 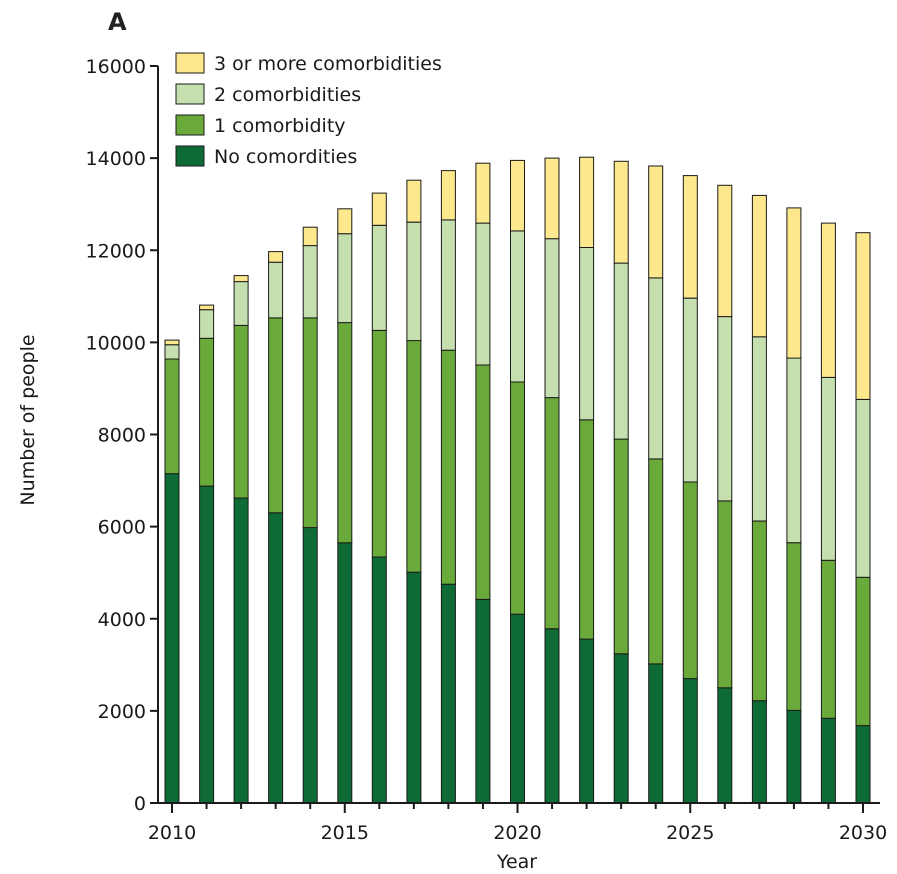 What do you see at coordinates (587, 721) in the screenshot?
I see `bar-segment-2022-s0` at bounding box center [587, 721].